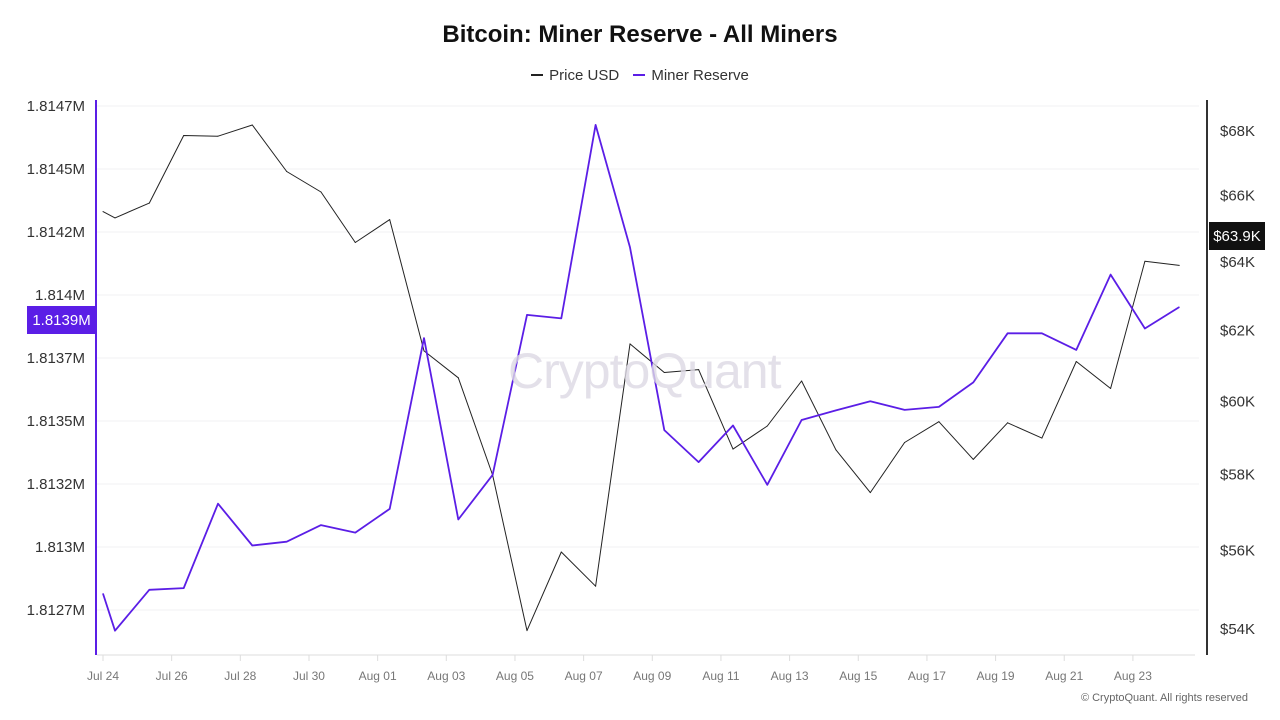 The height and width of the screenshot is (720, 1280). Describe the element at coordinates (56, 421) in the screenshot. I see `left-tick-label: 1.8135M` at that location.